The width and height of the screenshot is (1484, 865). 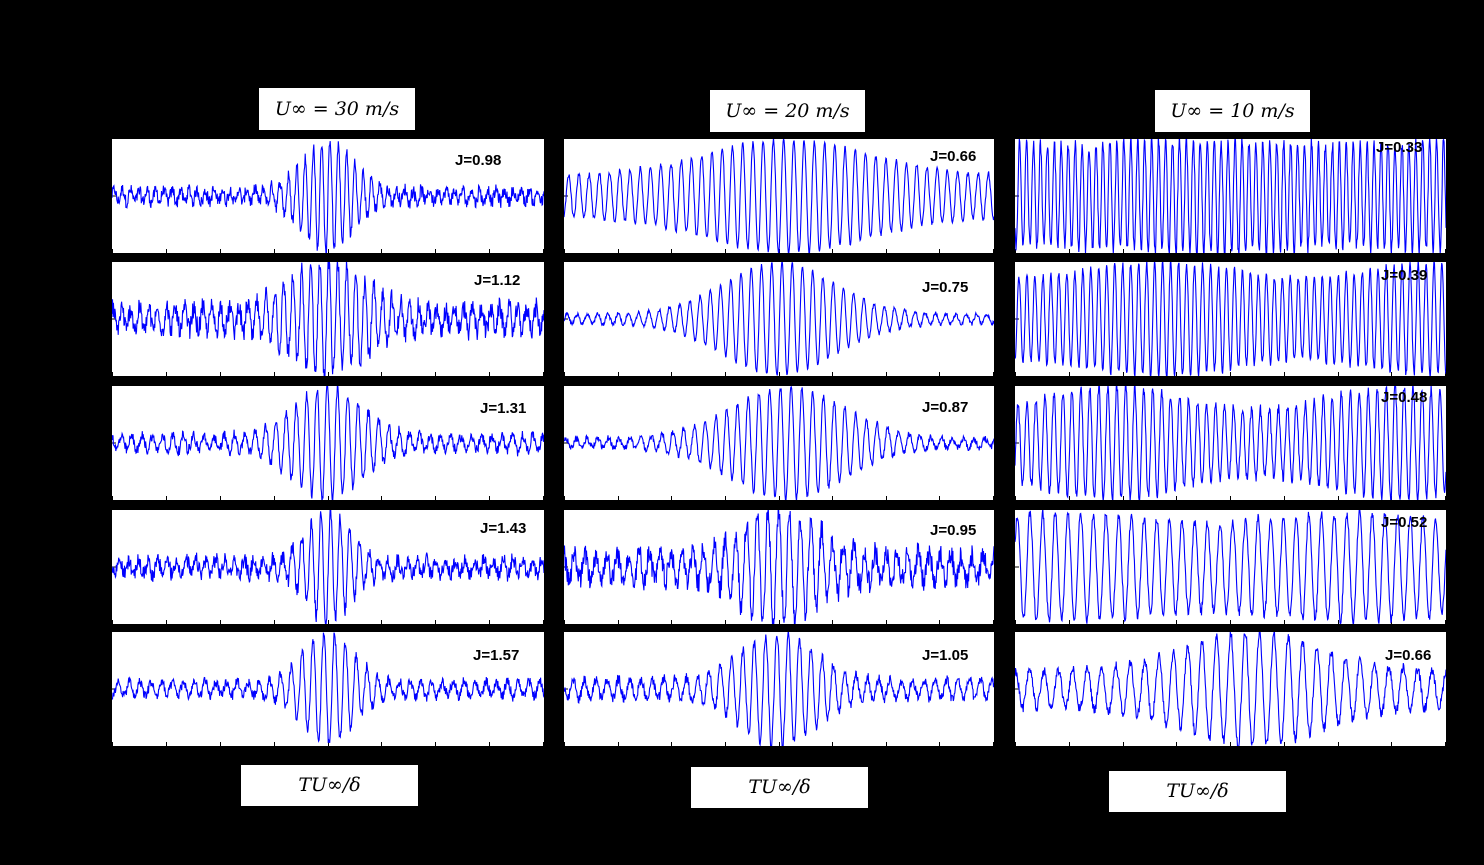 I want to click on signal-panel-c2-r5, so click(x=779, y=689).